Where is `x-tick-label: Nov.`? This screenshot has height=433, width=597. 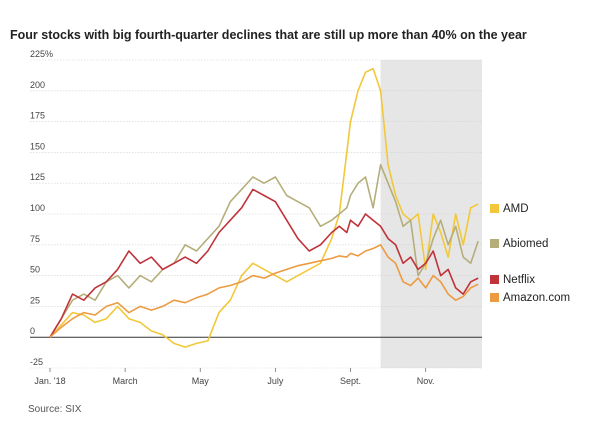
x-tick-label: Nov. is located at coordinates (426, 381).